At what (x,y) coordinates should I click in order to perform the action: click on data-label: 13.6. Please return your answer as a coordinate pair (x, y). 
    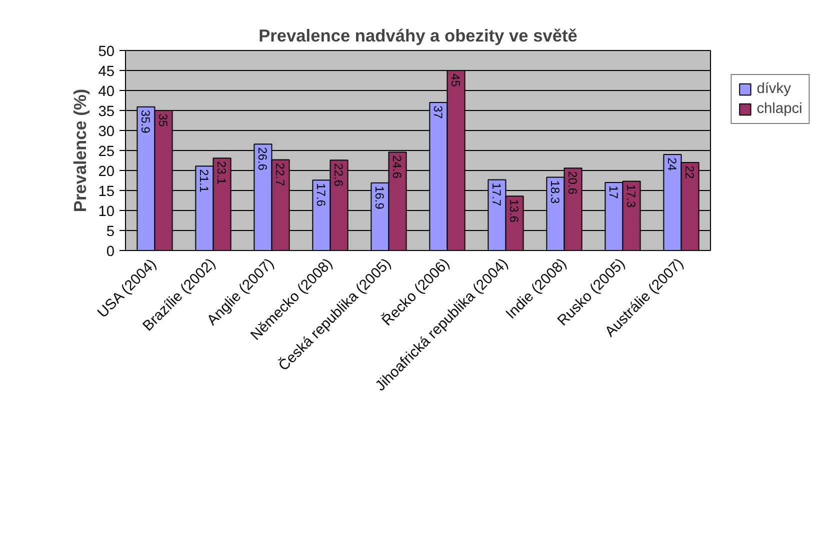
    Looking at the image, I should click on (514, 211).